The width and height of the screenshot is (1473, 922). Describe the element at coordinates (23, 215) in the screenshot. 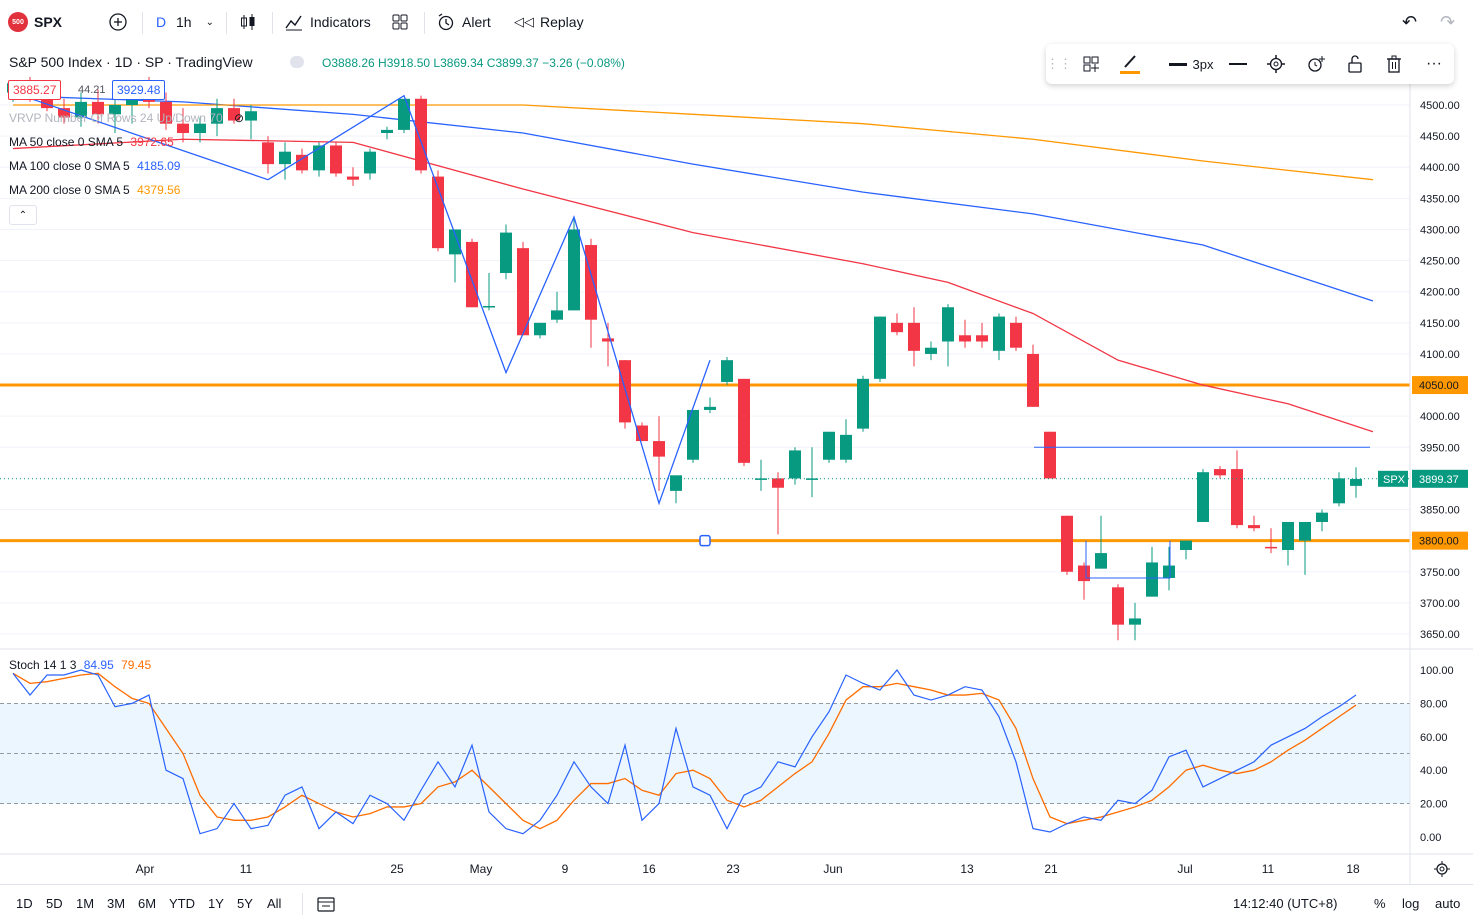

I see `collapse-legend-button: ⌃` at that location.